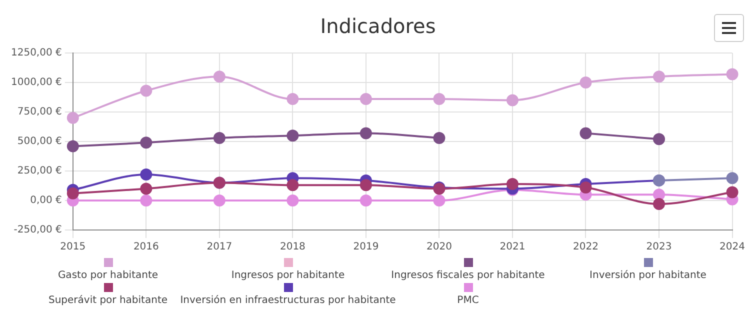  Describe the element at coordinates (648, 275) in the screenshot. I see `legend-label: Inversión por habitante` at that location.